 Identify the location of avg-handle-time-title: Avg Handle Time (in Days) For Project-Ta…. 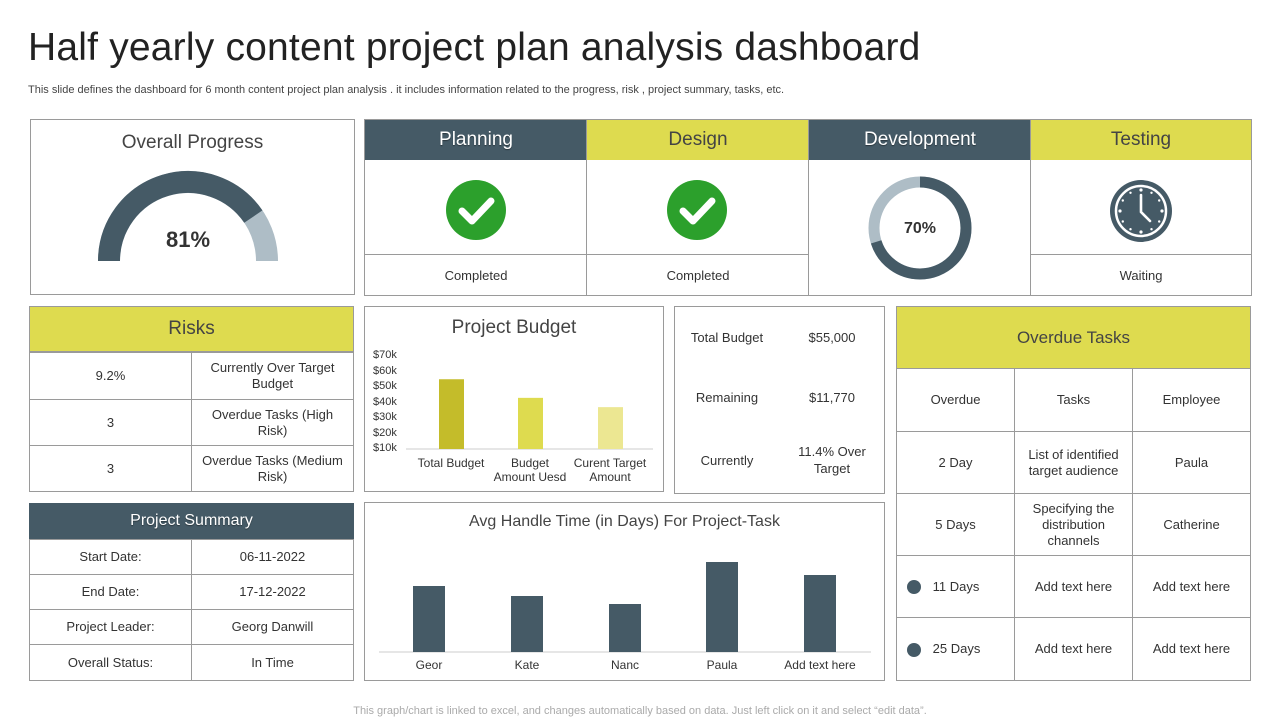
(624, 521).